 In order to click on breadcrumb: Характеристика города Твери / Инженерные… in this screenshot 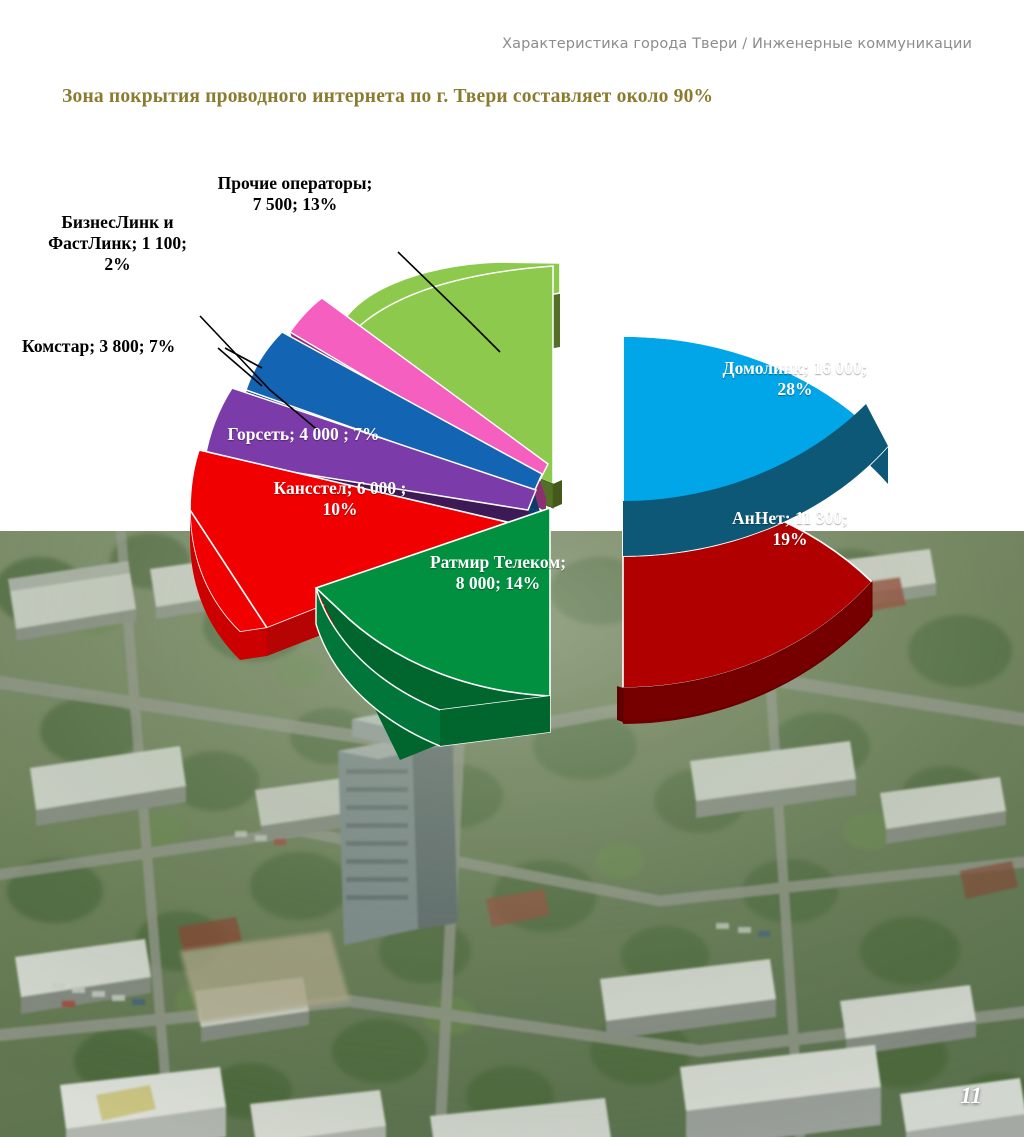, I will do `click(737, 44)`.